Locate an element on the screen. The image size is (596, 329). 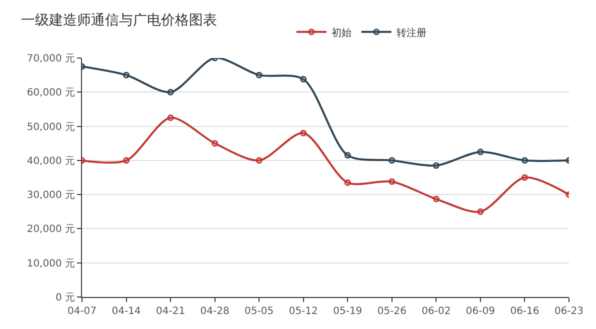
y-tick-label: 10,000 元 is located at coordinates (50, 264).